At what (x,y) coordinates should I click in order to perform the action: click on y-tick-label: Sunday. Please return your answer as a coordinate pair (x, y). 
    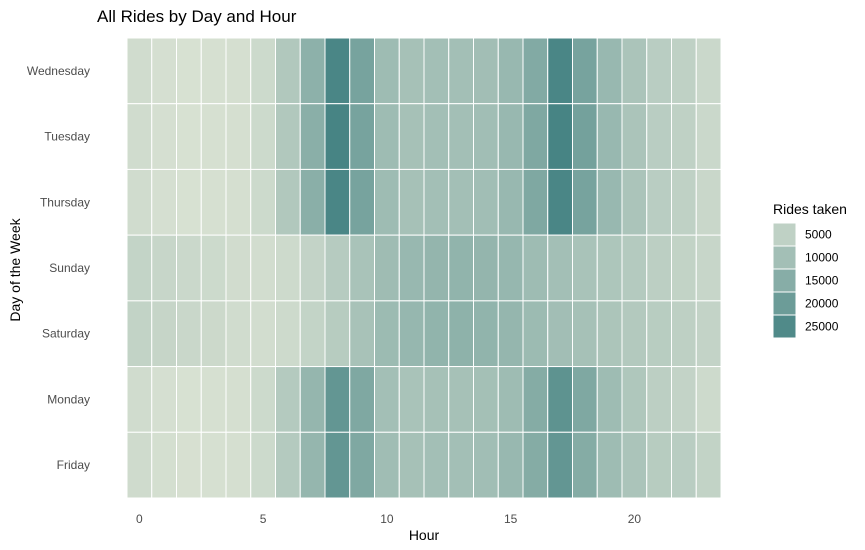
    Looking at the image, I should click on (69, 268).